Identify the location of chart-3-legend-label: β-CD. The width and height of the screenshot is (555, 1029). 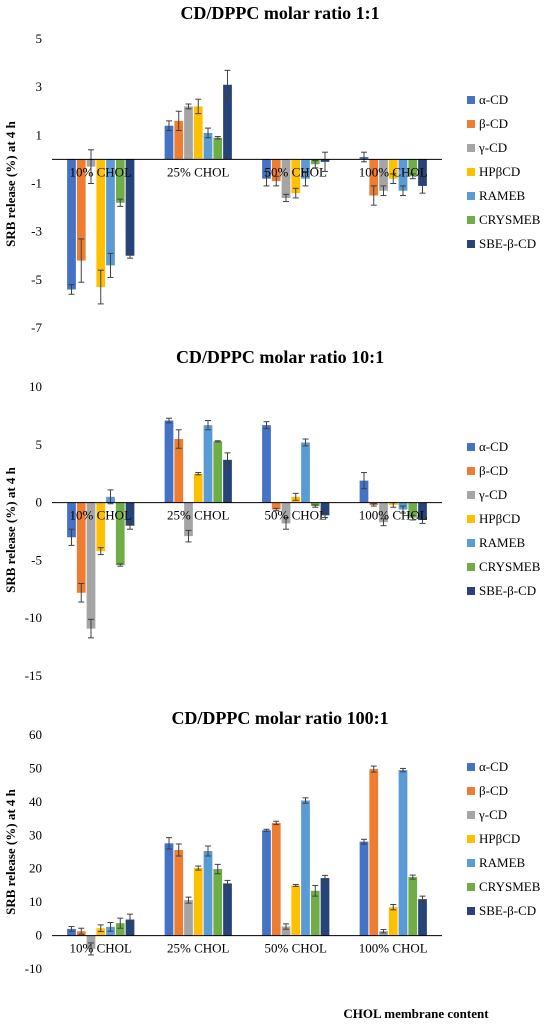
(493, 790).